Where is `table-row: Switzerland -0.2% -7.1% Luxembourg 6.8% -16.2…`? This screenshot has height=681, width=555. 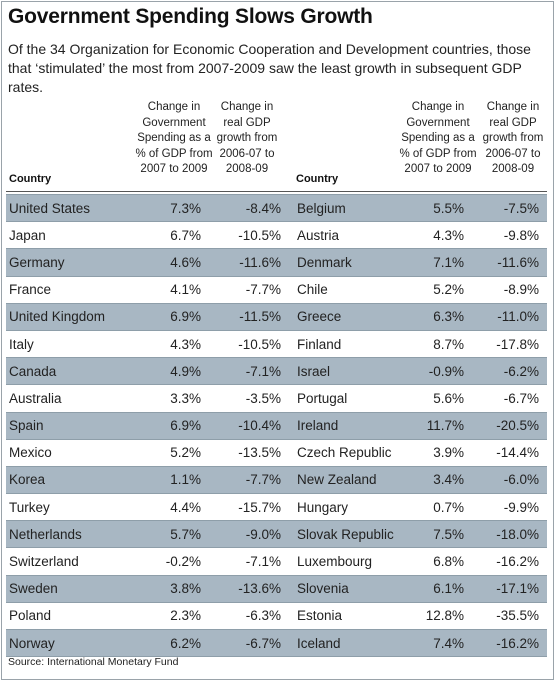 table-row: Switzerland -0.2% -7.1% Luxembourg 6.8% -16.2… is located at coordinates (276, 561).